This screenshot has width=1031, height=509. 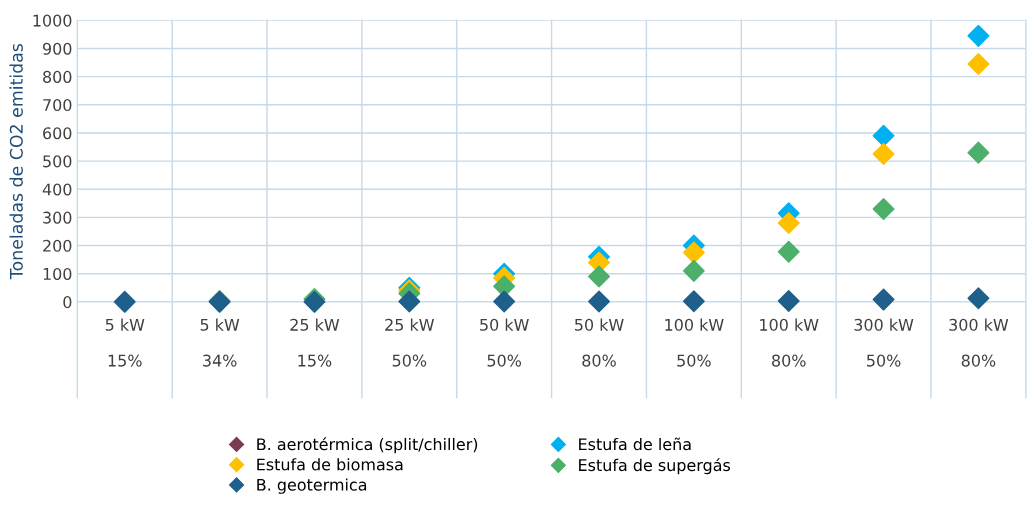 What do you see at coordinates (979, 342) in the screenshot?
I see `category-label: 300 kW 80%` at bounding box center [979, 342].